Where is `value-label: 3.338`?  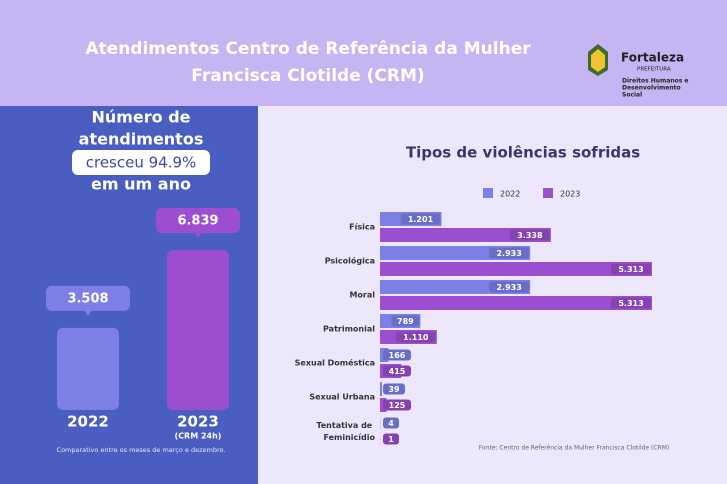 value-label: 3.338 is located at coordinates (530, 235).